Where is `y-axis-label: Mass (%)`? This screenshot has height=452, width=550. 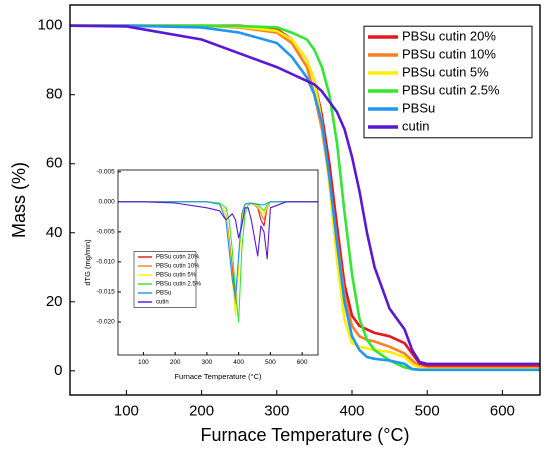 y-axis-label: Mass (%) is located at coordinates (19, 200).